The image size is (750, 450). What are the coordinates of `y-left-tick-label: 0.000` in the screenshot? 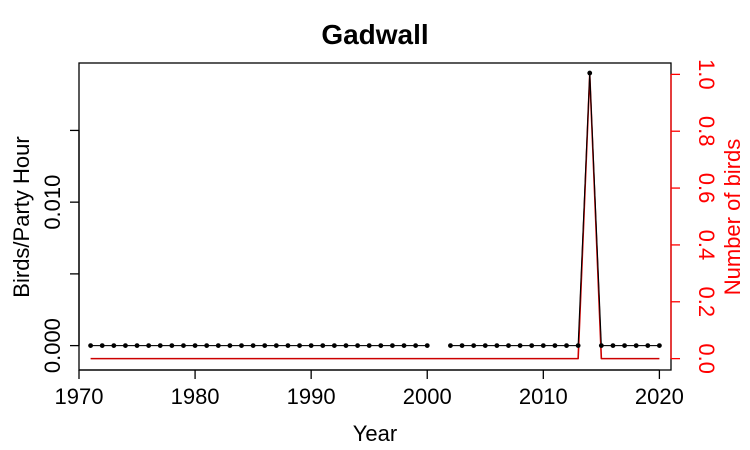 It's located at (52, 345).